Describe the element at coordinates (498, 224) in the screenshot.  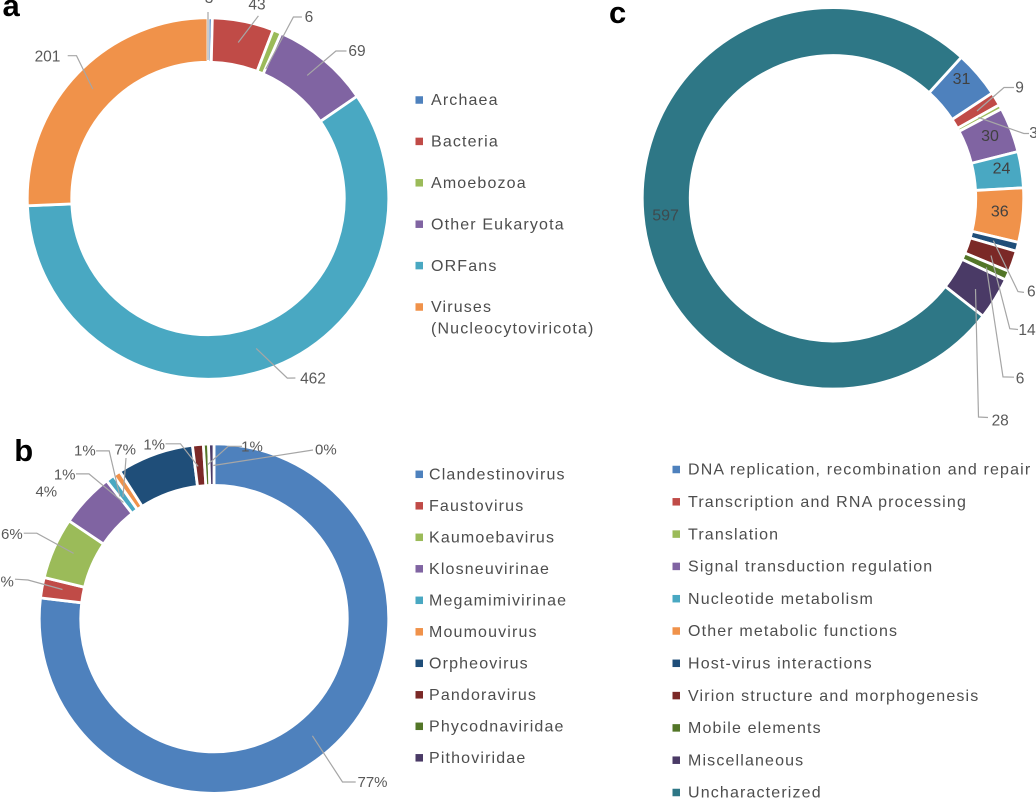
I see `svg-text: Other Eukaryota` at that location.